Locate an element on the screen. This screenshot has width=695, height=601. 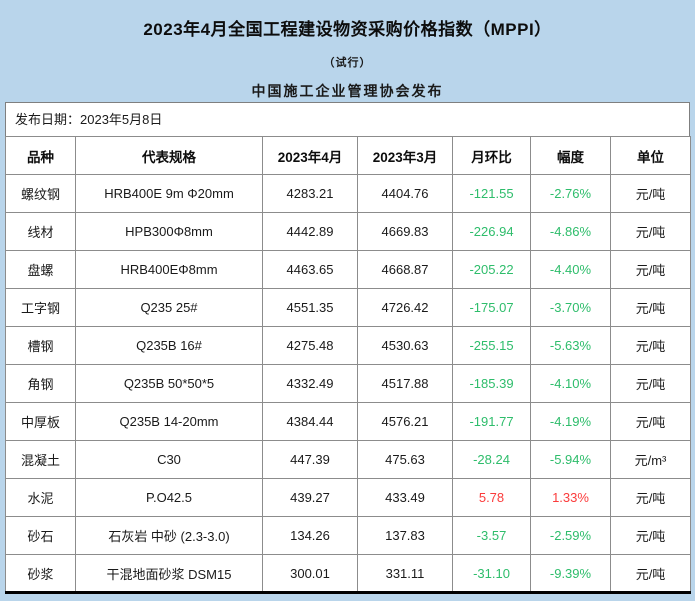
cell-mom: -31.10 is located at coordinates (491, 573).